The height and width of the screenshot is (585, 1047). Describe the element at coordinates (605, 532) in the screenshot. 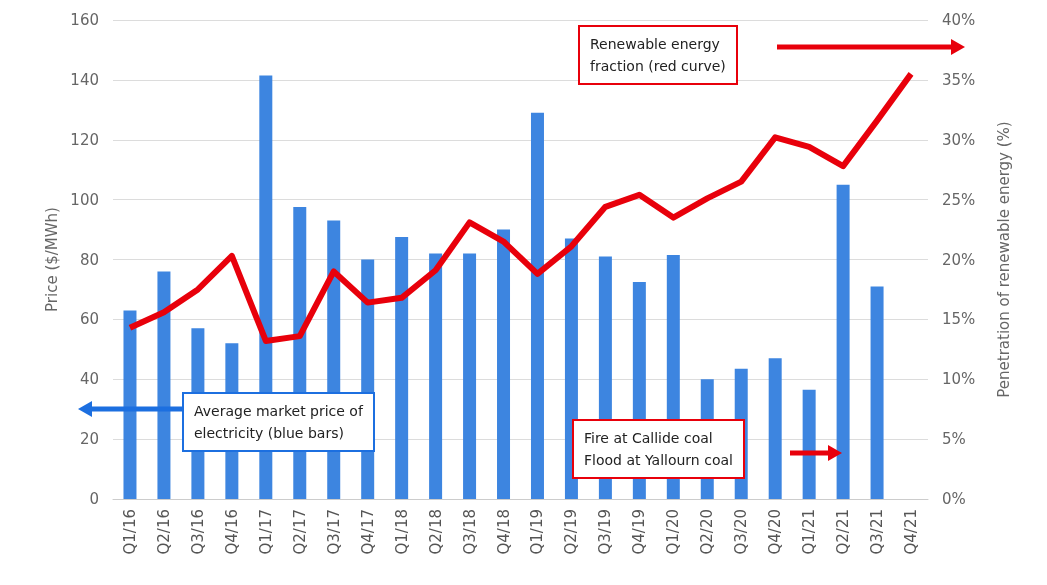

I see `x-tick-label: Q3/19` at that location.